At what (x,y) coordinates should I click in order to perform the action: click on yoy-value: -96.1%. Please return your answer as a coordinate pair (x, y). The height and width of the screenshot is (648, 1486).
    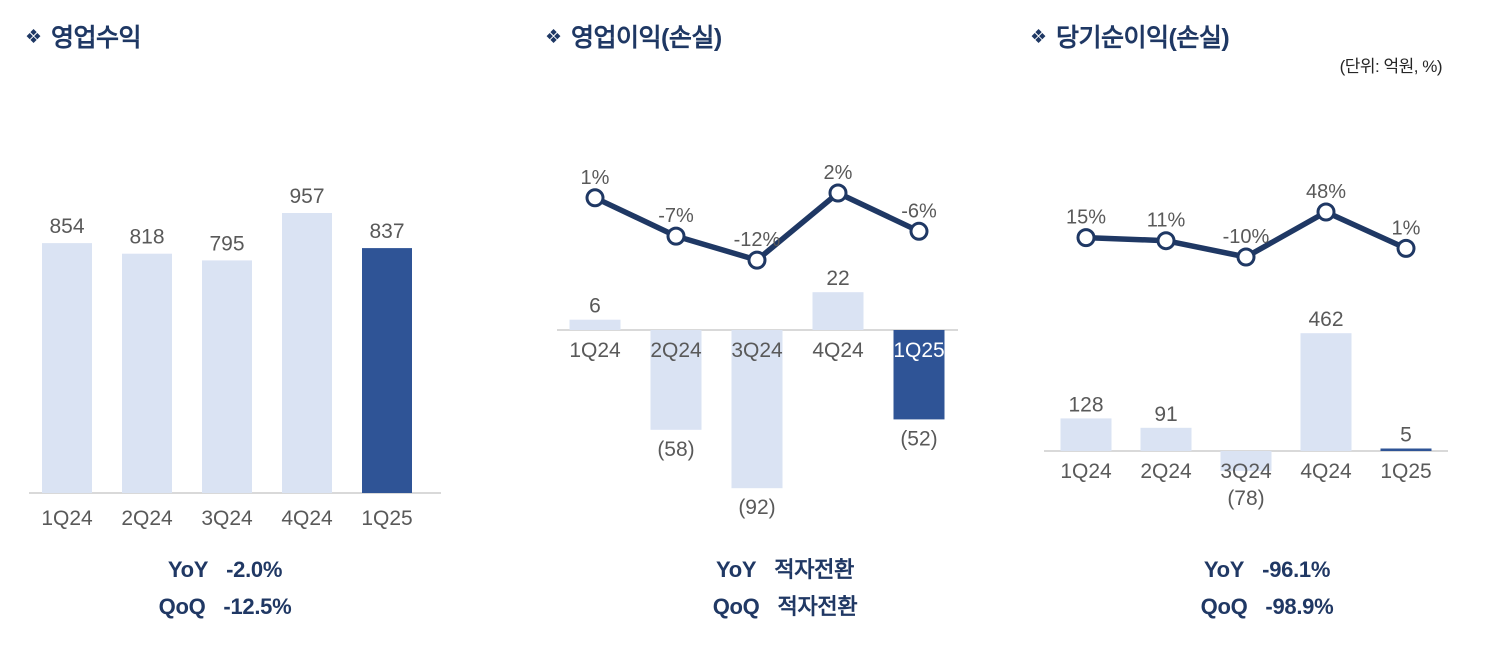
    Looking at the image, I should click on (1296, 569).